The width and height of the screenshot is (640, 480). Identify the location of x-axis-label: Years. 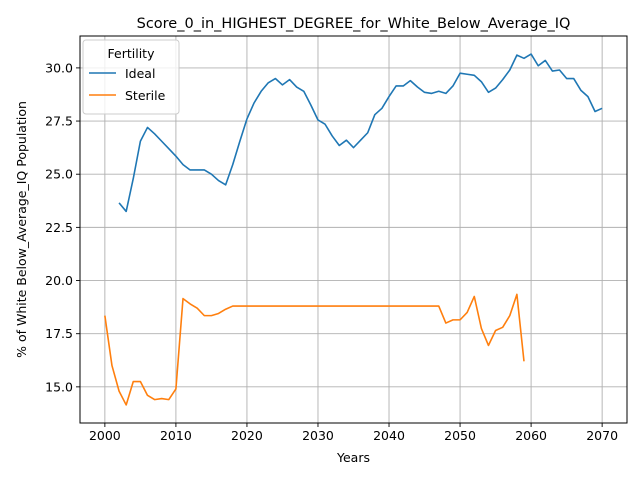
(353, 457).